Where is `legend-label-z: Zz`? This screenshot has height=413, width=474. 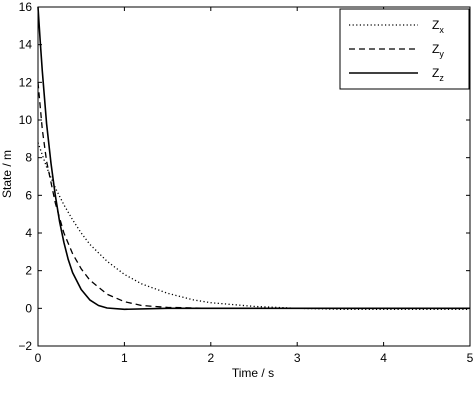
legend-label-z: Zz is located at coordinates (438, 74).